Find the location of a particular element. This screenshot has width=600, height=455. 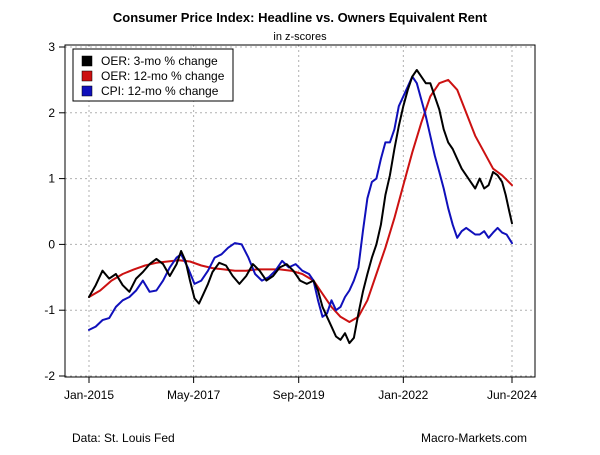

x-axis: Jan-2015 May-2017 Sep-2019 Jan-2022 Jun-2024 is located at coordinates (300, 389).